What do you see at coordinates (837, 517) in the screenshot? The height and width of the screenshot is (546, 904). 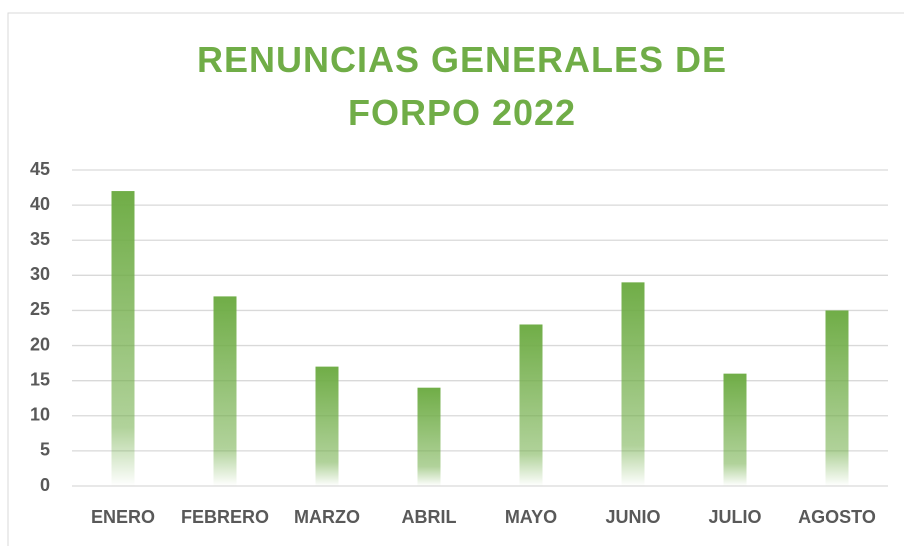 I see `x-tick-label: AGOSTO` at bounding box center [837, 517].